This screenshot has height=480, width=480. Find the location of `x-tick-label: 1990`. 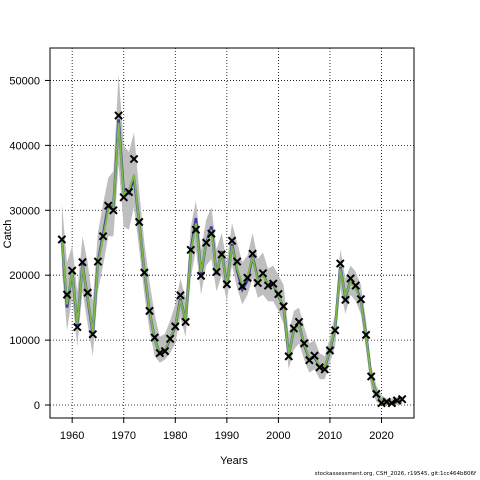

x-tick-label: 1990 is located at coordinates (227, 436).